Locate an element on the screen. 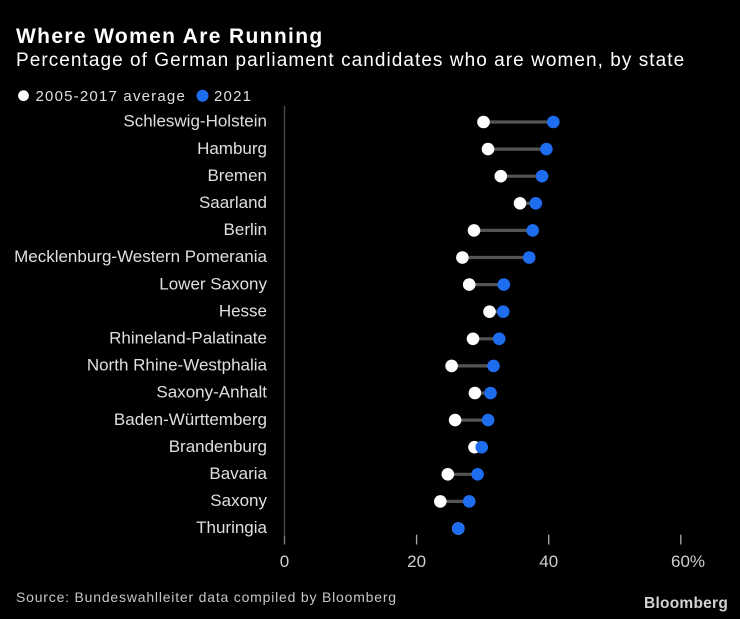 The height and width of the screenshot is (619, 740). svg-text: 2005-2017 average is located at coordinates (111, 96).